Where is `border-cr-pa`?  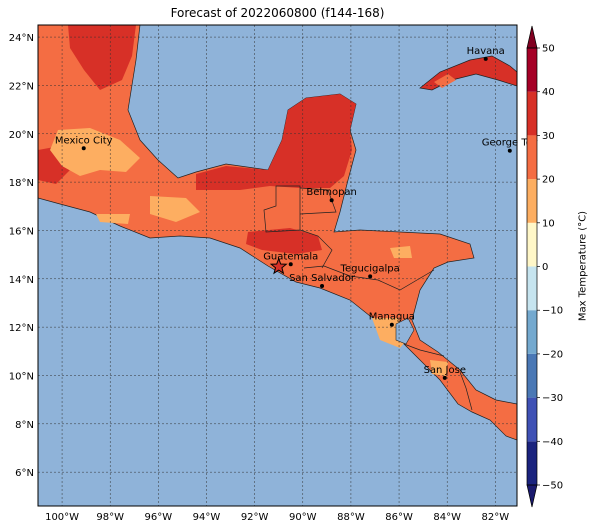
border-cr-pa is located at coordinates (466, 391).